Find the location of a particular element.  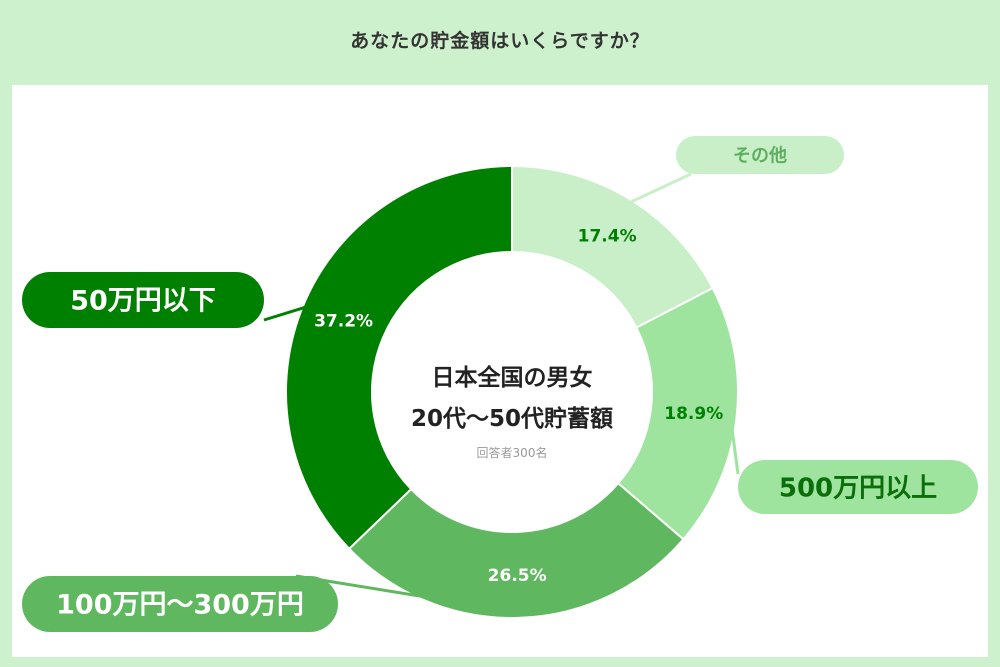

percentage-label-4: 37.2% is located at coordinates (343, 321).